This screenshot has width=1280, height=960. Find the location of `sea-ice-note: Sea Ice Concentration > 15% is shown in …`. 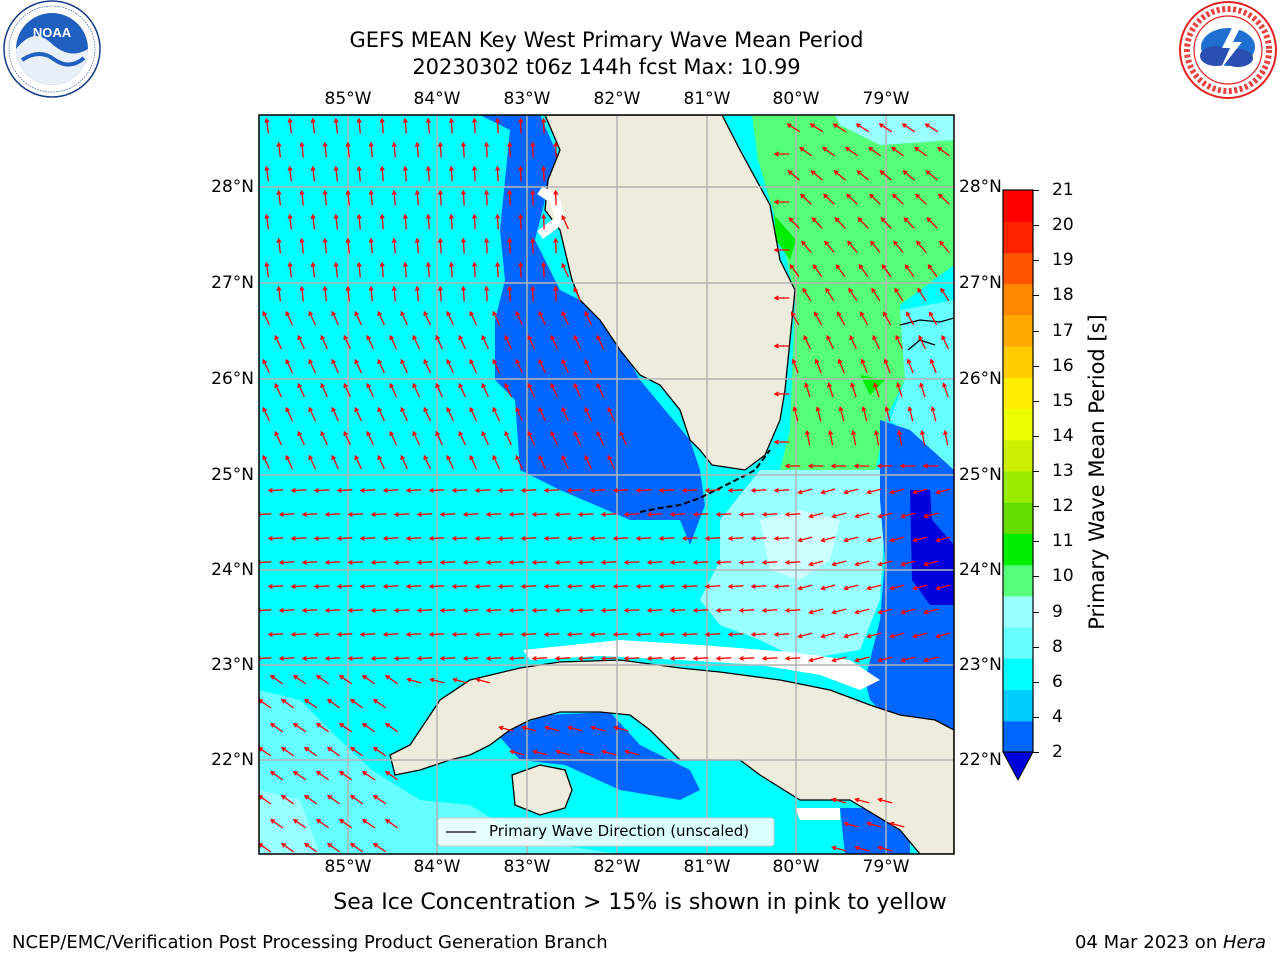

sea-ice-note: Sea Ice Concentration > 15% is shown in … is located at coordinates (640, 902).